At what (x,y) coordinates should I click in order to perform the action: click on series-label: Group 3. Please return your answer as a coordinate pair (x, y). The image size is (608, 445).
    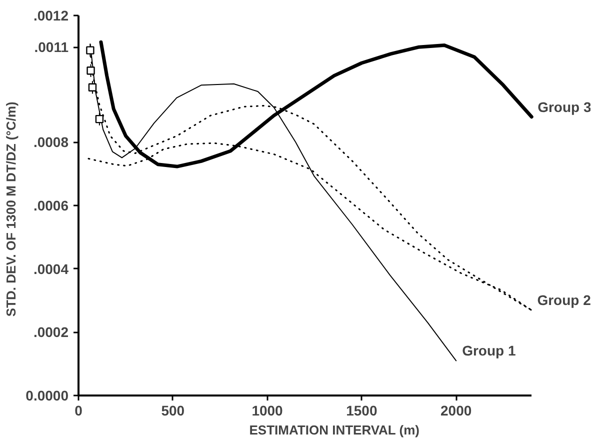
    Looking at the image, I should click on (565, 106).